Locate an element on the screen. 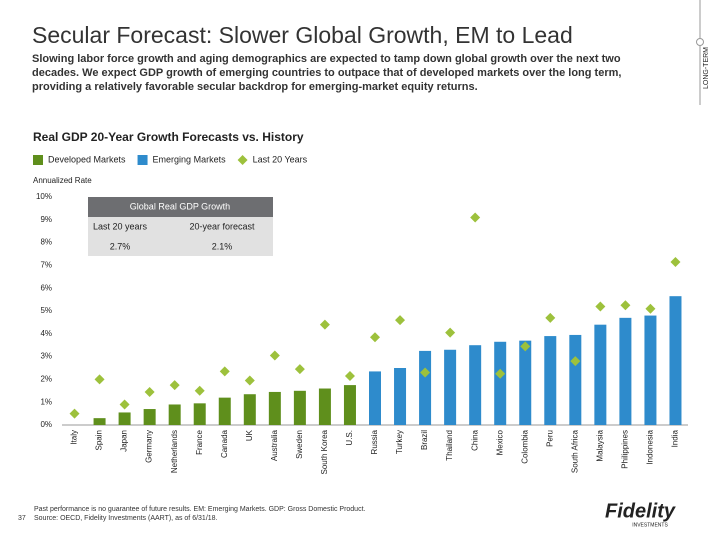 The height and width of the screenshot is (540, 720). logo: Fidelity is located at coordinates (640, 511).